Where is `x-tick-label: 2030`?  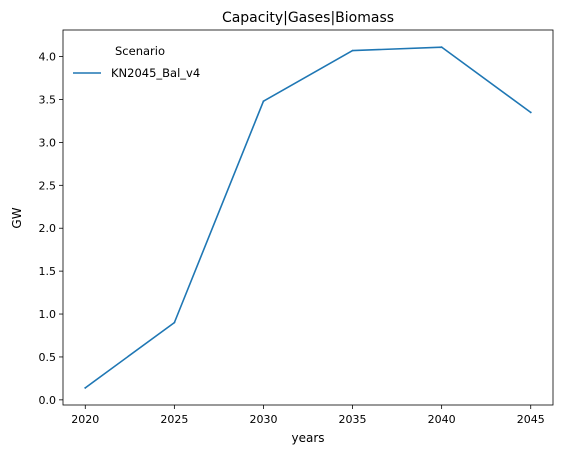 x-tick-label: 2030 is located at coordinates (263, 419).